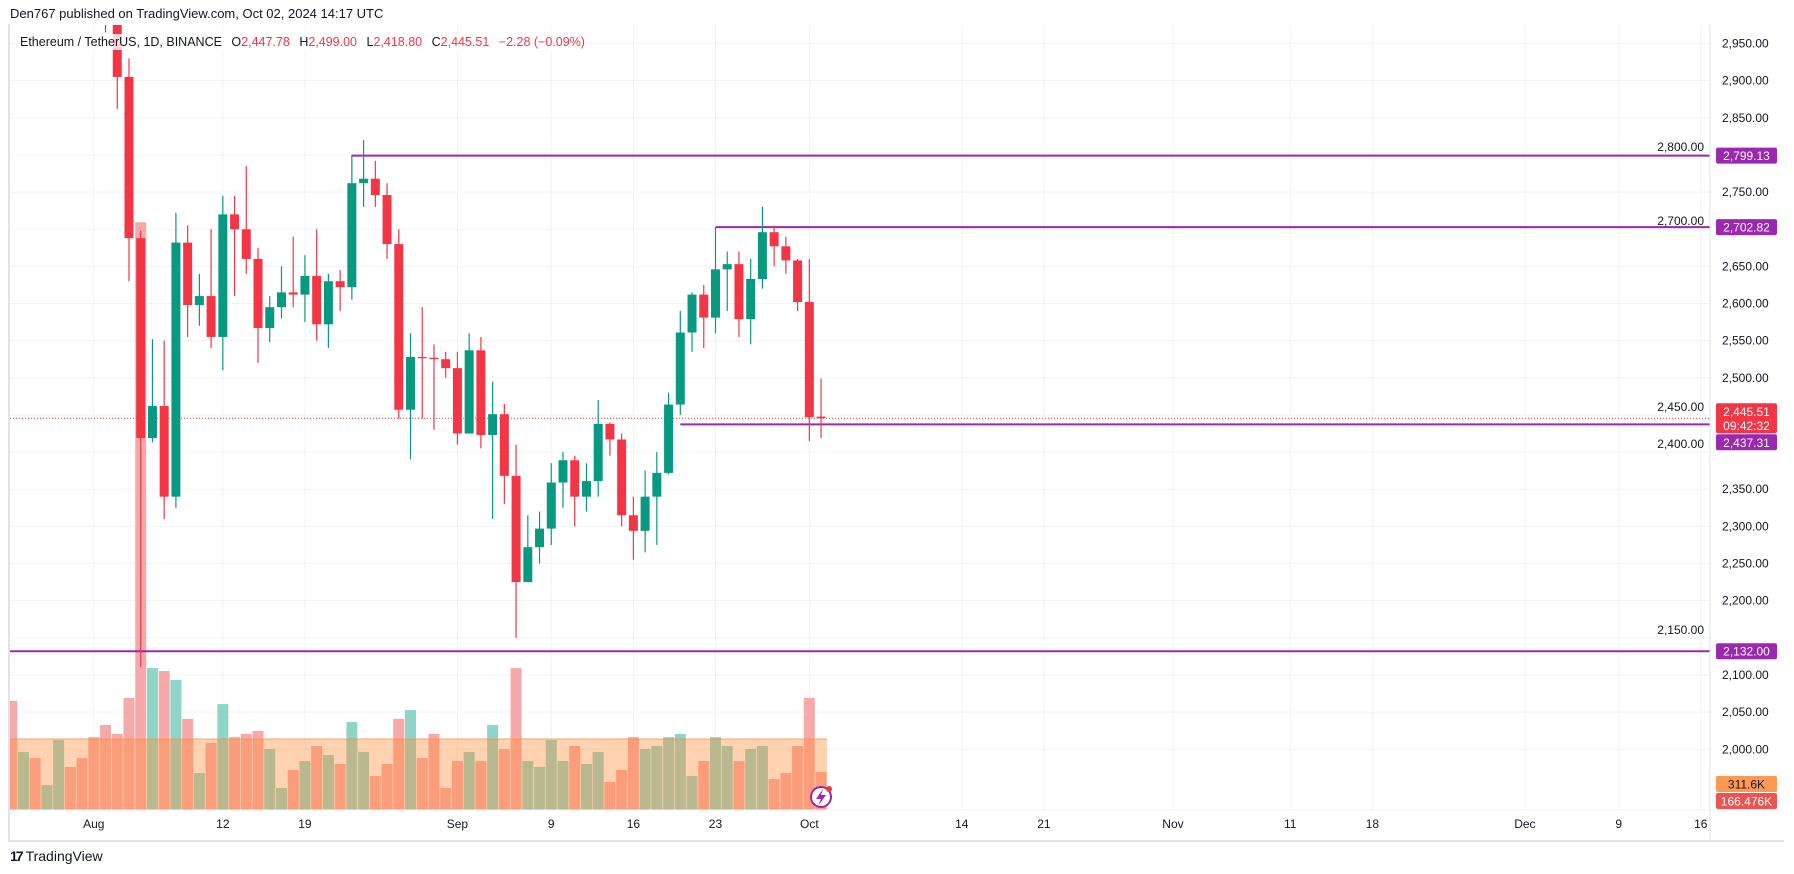 This screenshot has height=874, width=1794. What do you see at coordinates (821, 797) in the screenshot?
I see `lightning-icon` at bounding box center [821, 797].